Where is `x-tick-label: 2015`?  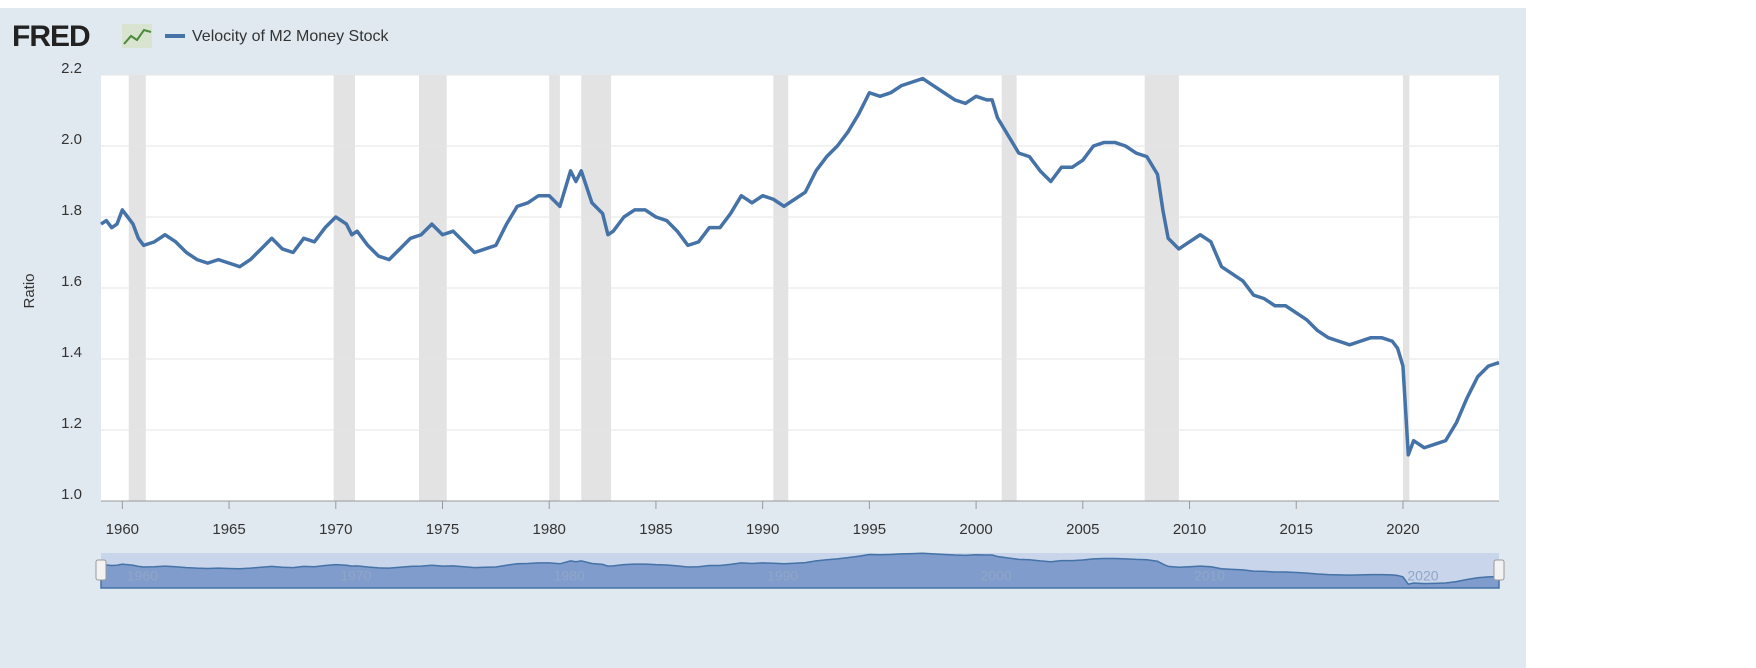 x-tick-label: 2015 is located at coordinates (1296, 529).